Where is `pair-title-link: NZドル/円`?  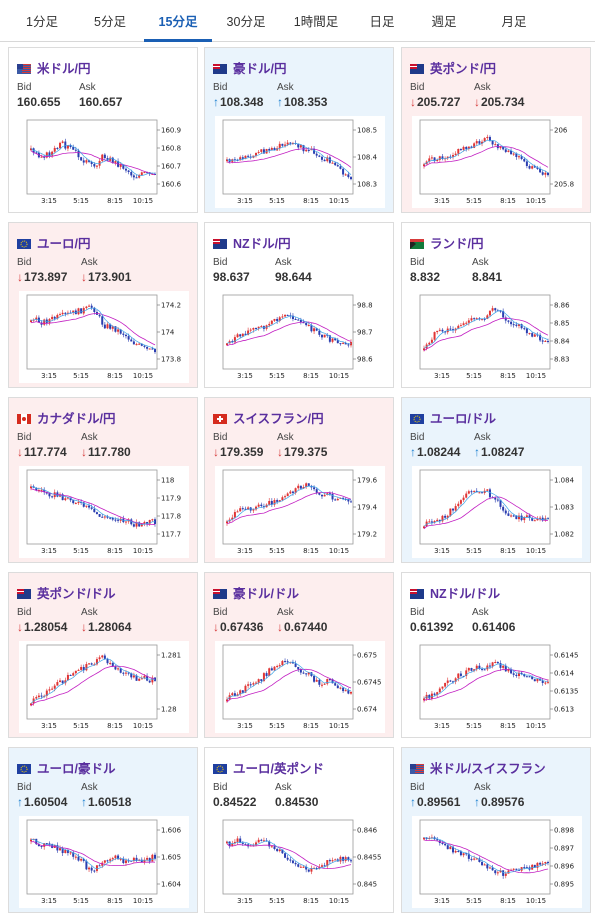
pair-title-link: NZドル/円 is located at coordinates (252, 242).